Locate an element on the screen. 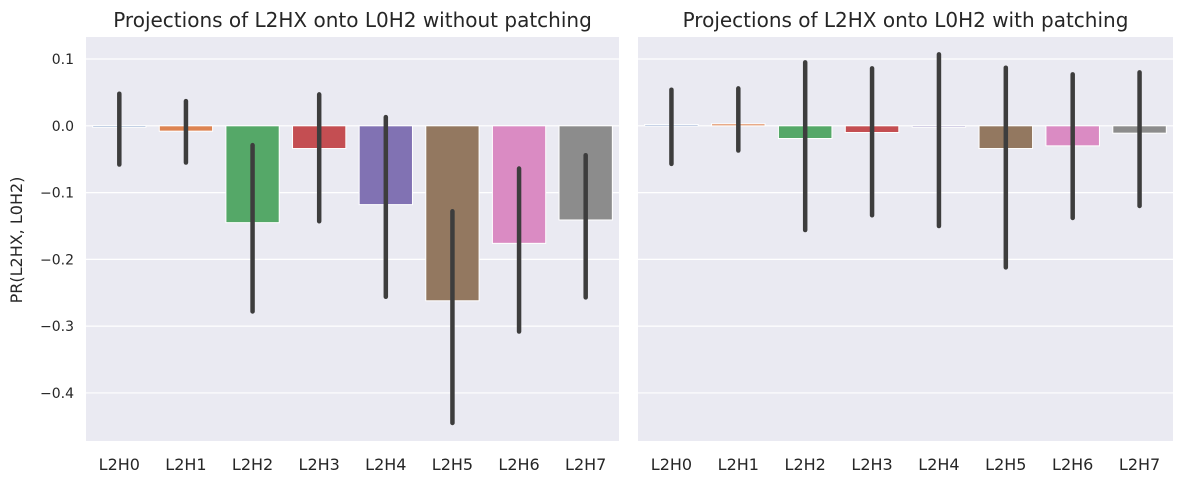 Image resolution: width=1183 pixels, height=484 pixels. y-tick-label: −0.1 is located at coordinates (57, 194).